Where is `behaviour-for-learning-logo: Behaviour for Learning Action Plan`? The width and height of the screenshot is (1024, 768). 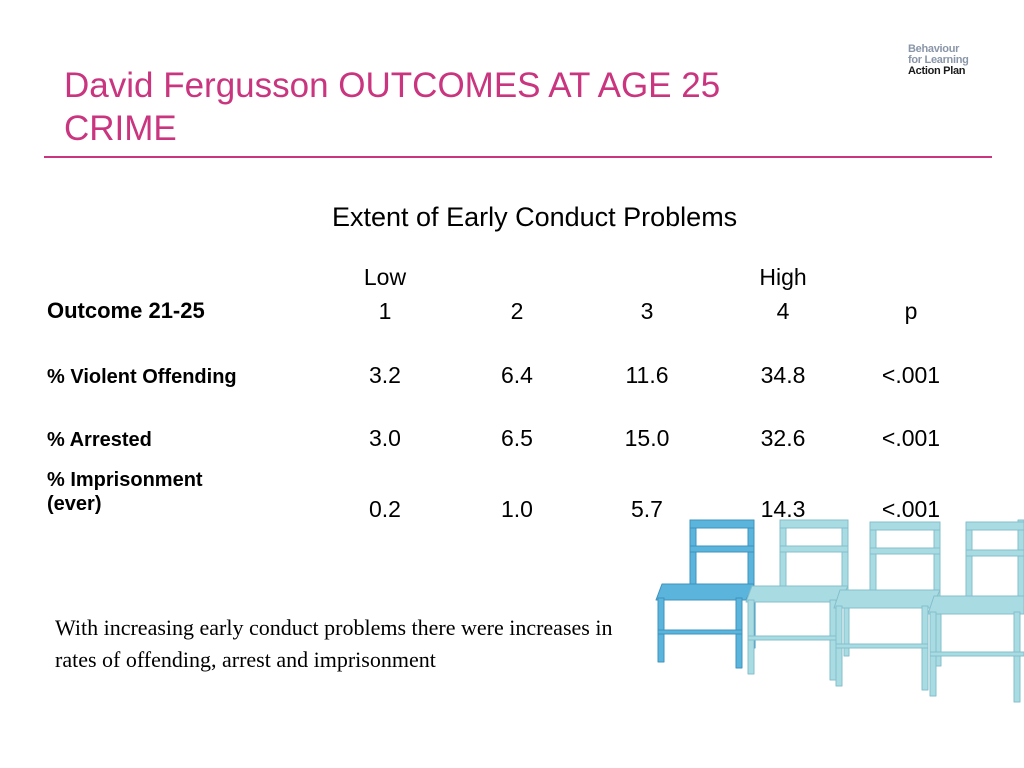 behaviour-for-learning-logo: Behaviour for Learning Action Plan is located at coordinates (953, 60).